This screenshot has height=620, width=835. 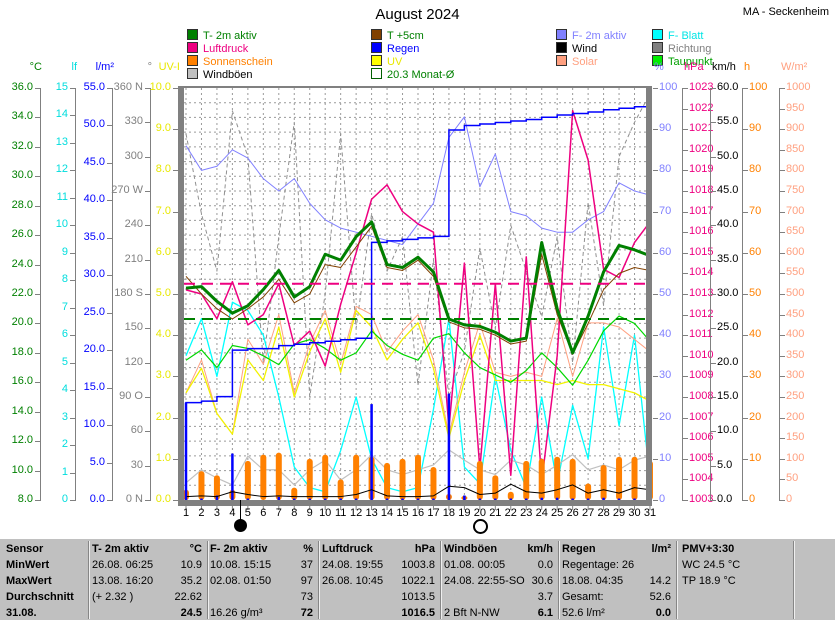 What do you see at coordinates (386, 61) in the screenshot?
I see `legend-item: UV` at bounding box center [386, 61].